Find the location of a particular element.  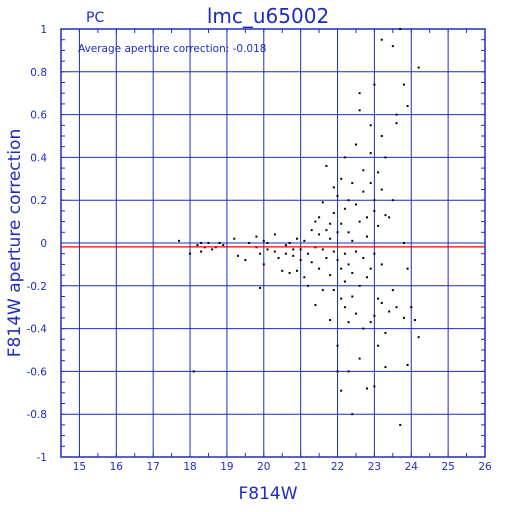

y-tick-label: 0.6 is located at coordinates (38, 116).